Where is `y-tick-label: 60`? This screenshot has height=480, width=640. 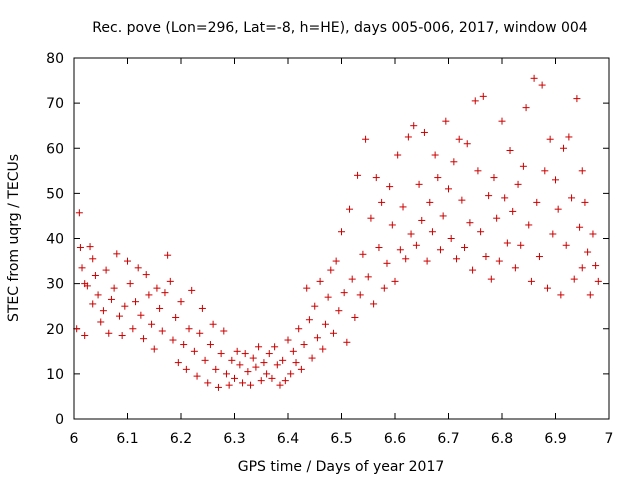 y-tick-label: 60 is located at coordinates (55, 149).